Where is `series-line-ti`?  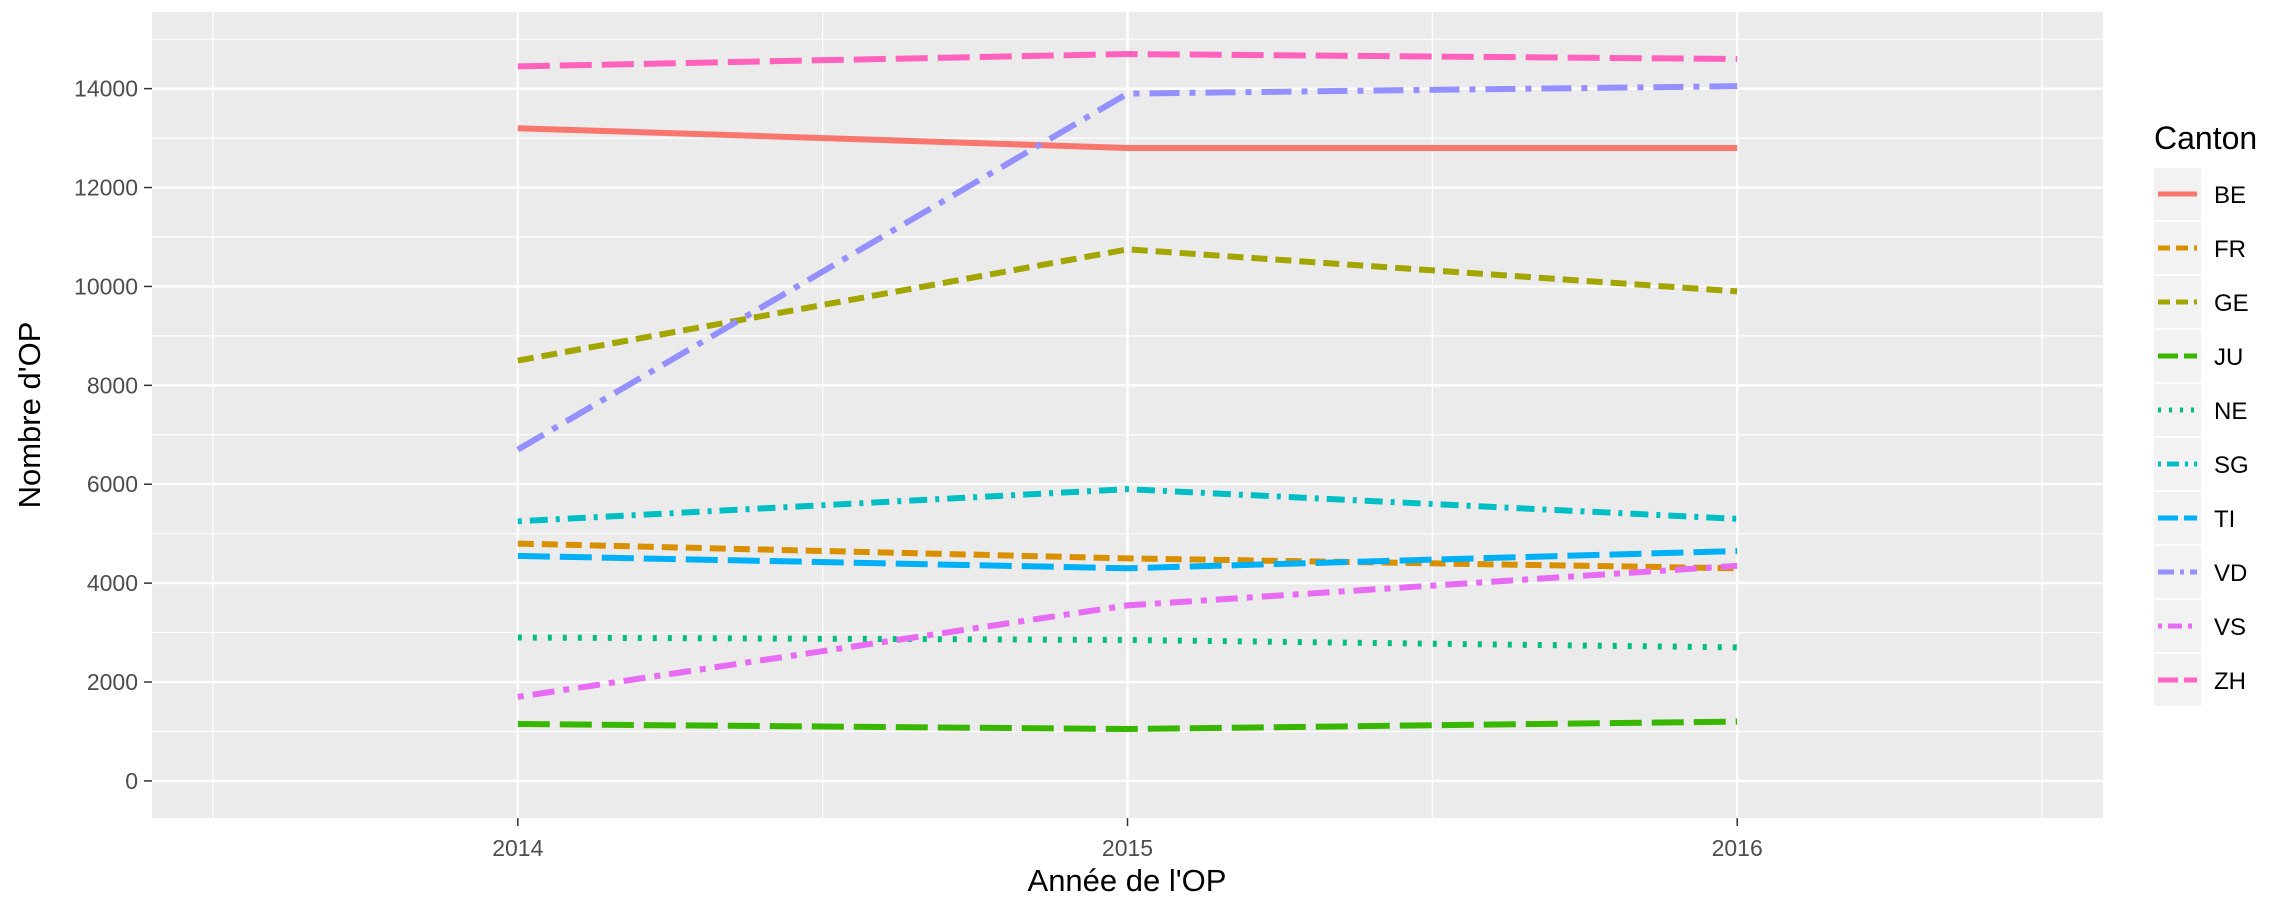
series-line-ti is located at coordinates (1127, 559).